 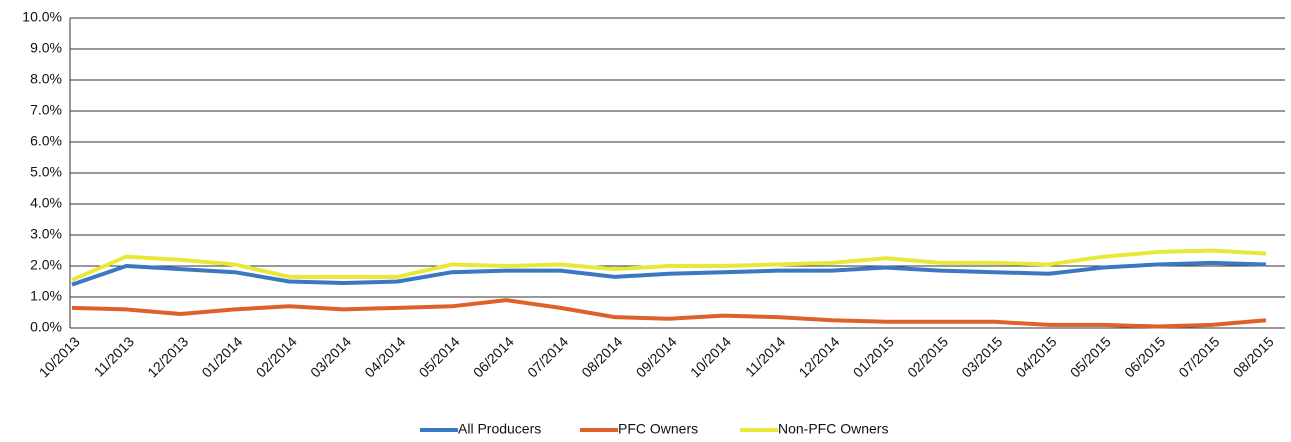 I want to click on x-tick-label: 04/2015, so click(x=1036, y=356).